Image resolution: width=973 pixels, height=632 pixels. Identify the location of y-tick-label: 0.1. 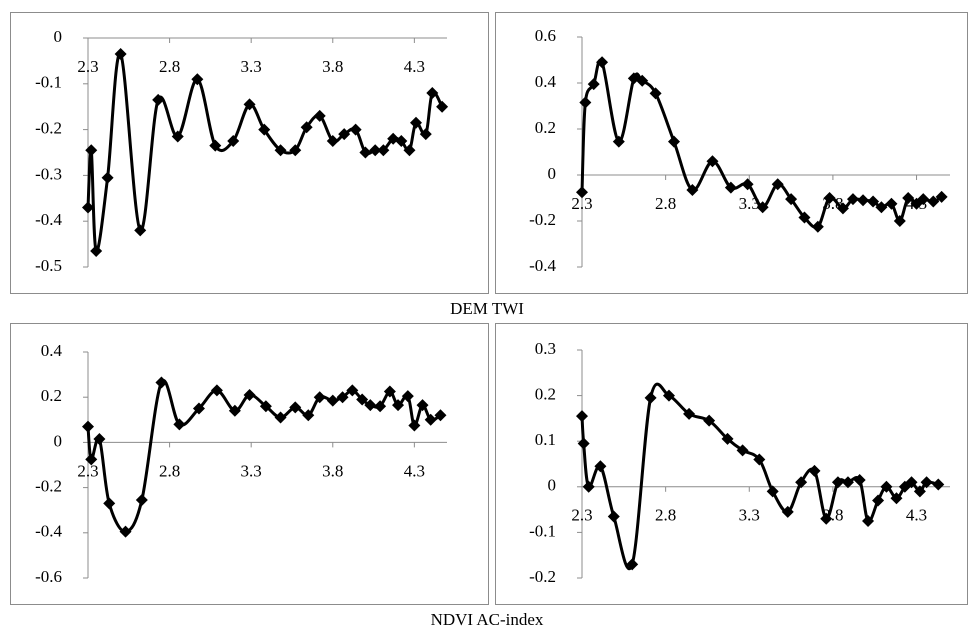
(545, 439).